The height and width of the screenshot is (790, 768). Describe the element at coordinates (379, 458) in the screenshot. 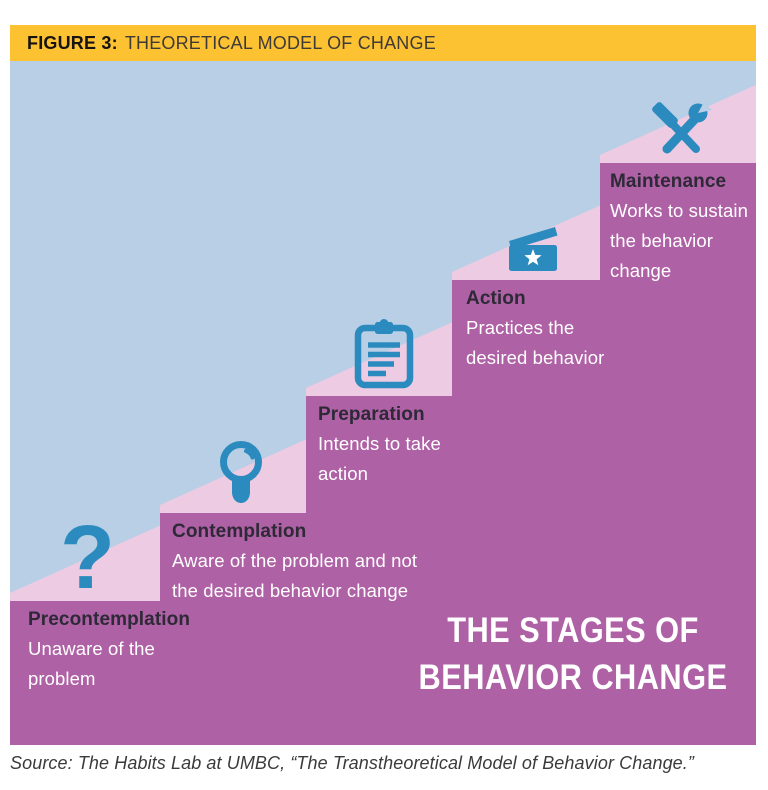

I see `stage-description: Intends to take action` at that location.